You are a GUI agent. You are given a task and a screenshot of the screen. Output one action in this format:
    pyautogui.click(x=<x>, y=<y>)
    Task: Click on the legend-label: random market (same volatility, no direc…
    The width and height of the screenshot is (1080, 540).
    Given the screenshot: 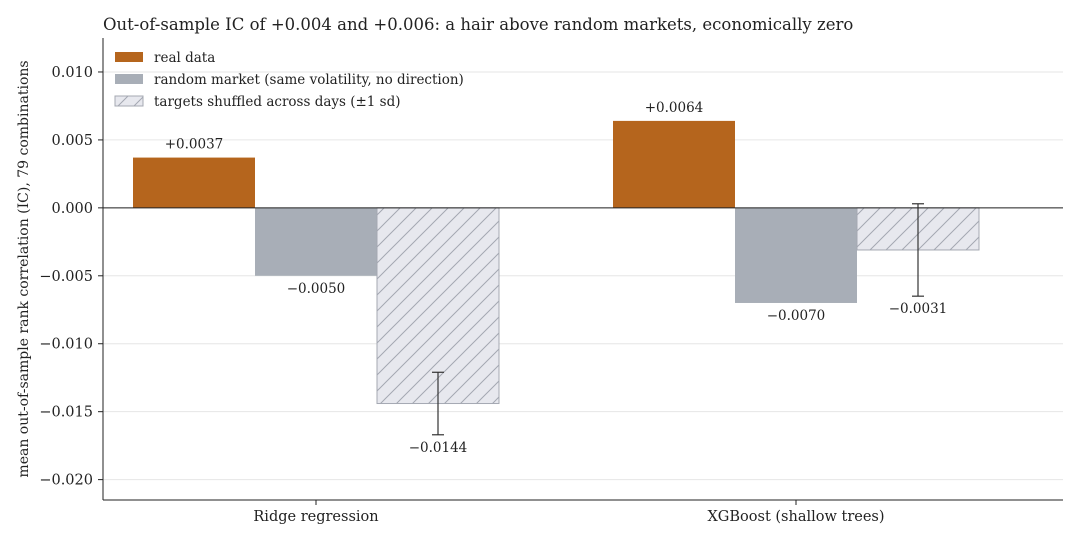 What is the action you would take?
    pyautogui.click(x=309, y=80)
    